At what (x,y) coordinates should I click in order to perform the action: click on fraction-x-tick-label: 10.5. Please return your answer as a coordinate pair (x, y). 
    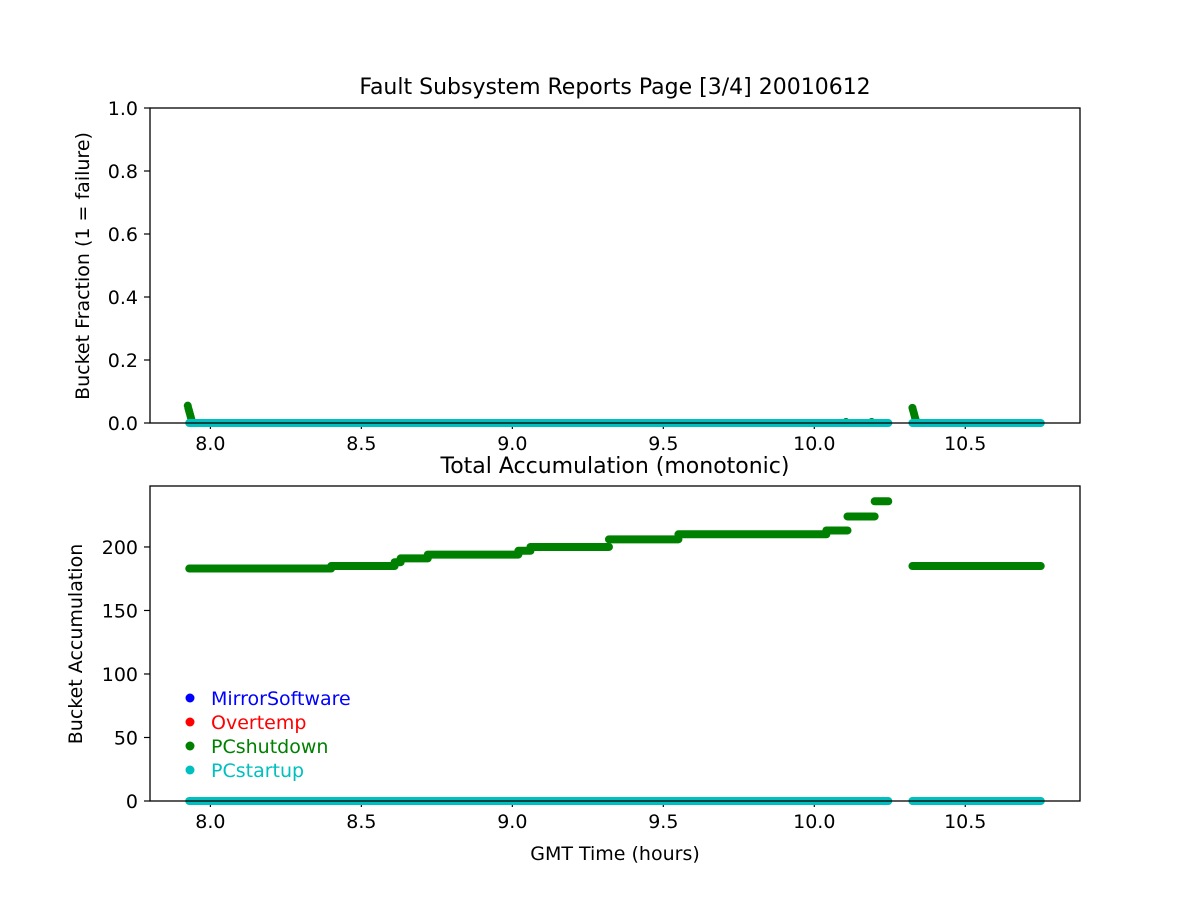
    Looking at the image, I should click on (965, 444).